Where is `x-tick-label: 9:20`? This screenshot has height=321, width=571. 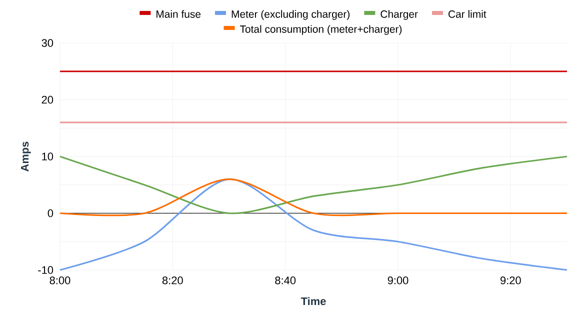 x-tick-label: 9:20 is located at coordinates (510, 280).